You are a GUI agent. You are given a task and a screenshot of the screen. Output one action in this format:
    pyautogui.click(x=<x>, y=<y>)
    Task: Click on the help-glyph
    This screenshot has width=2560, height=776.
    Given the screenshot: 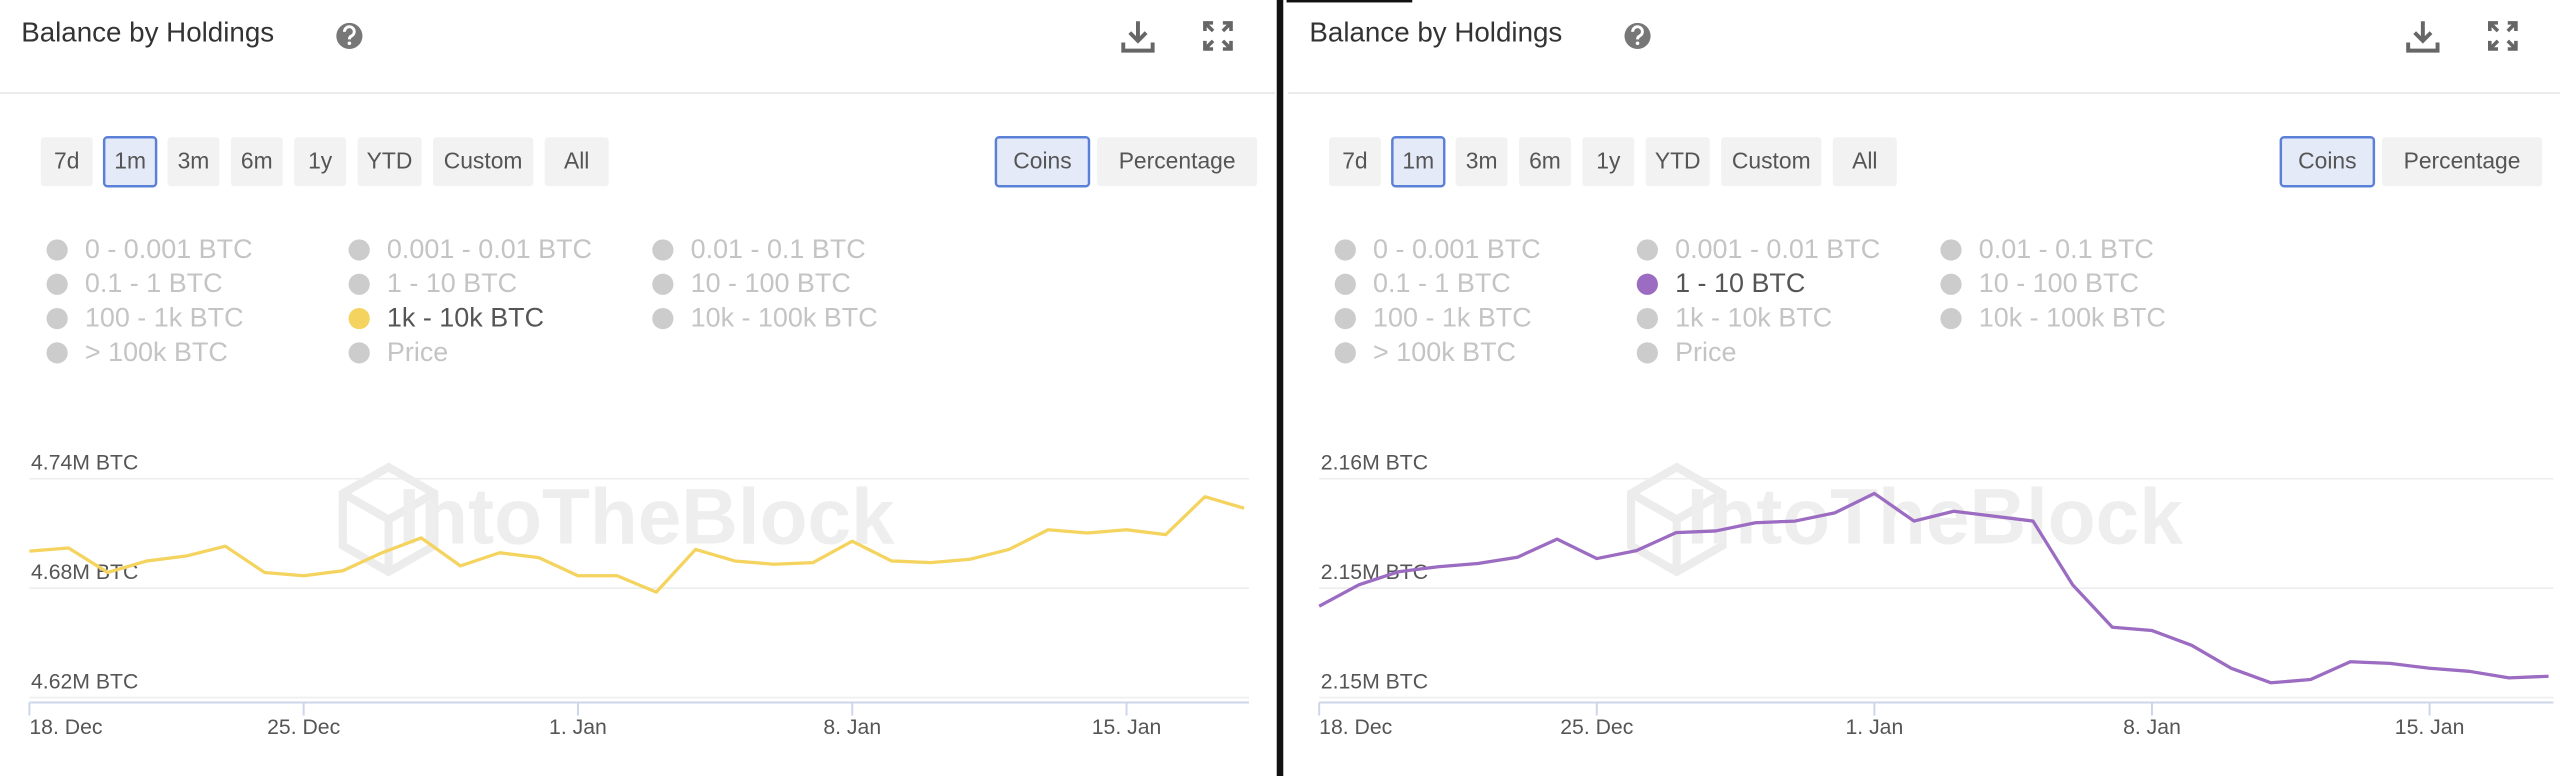 What is the action you would take?
    pyautogui.click(x=349, y=32)
    